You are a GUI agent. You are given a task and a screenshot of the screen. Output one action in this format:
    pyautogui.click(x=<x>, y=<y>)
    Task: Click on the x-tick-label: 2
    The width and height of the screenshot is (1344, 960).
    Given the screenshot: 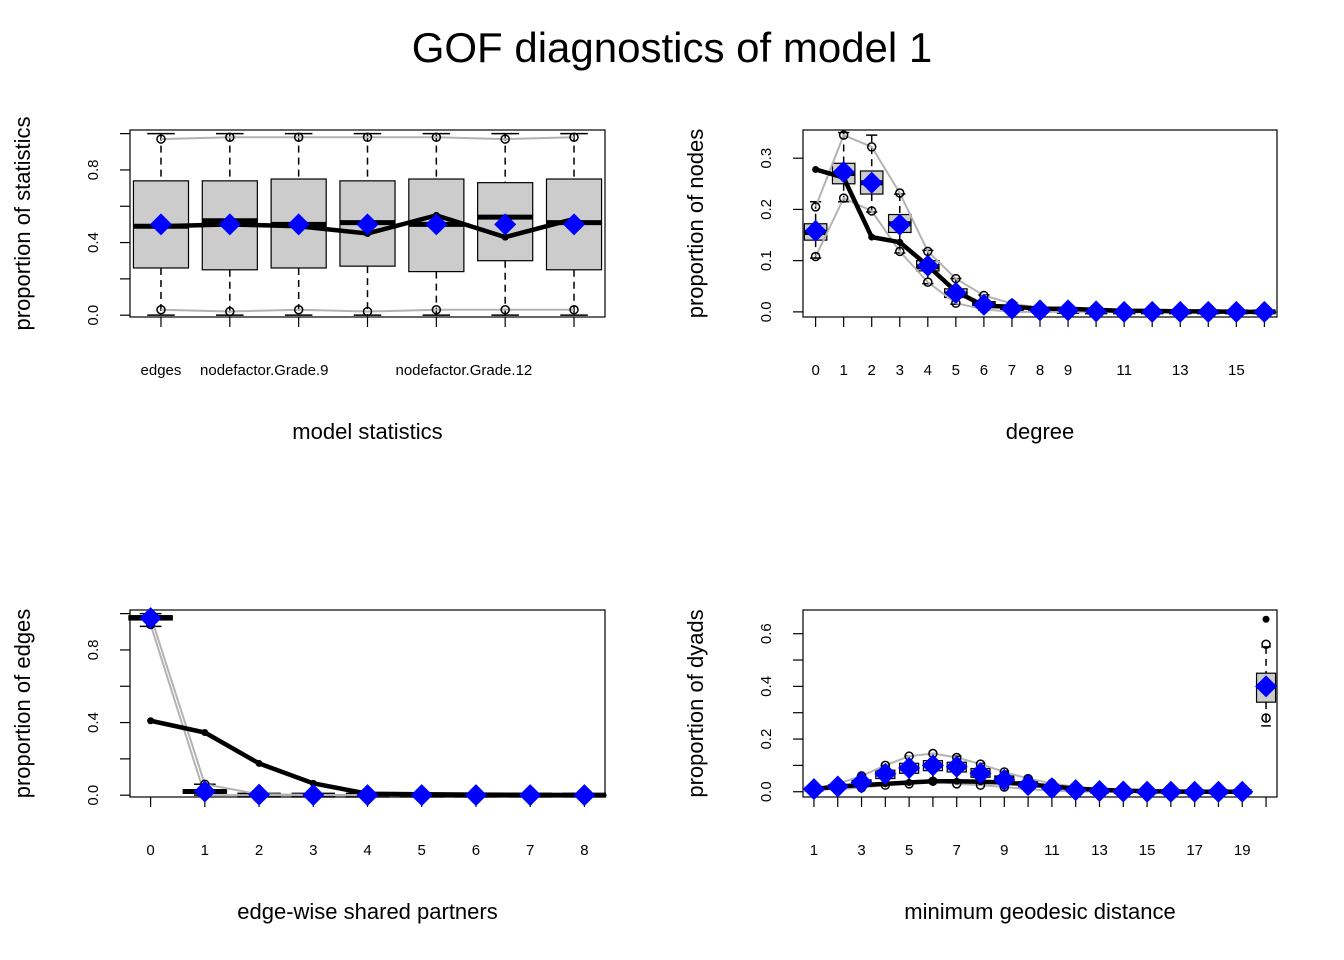 What is the action you would take?
    pyautogui.click(x=872, y=370)
    